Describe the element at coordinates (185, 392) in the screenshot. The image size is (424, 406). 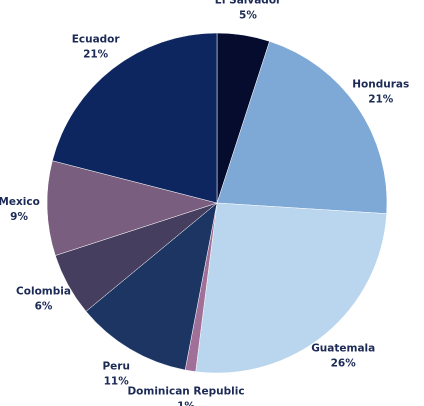
I see `slice-label: Dominican Republic` at that location.